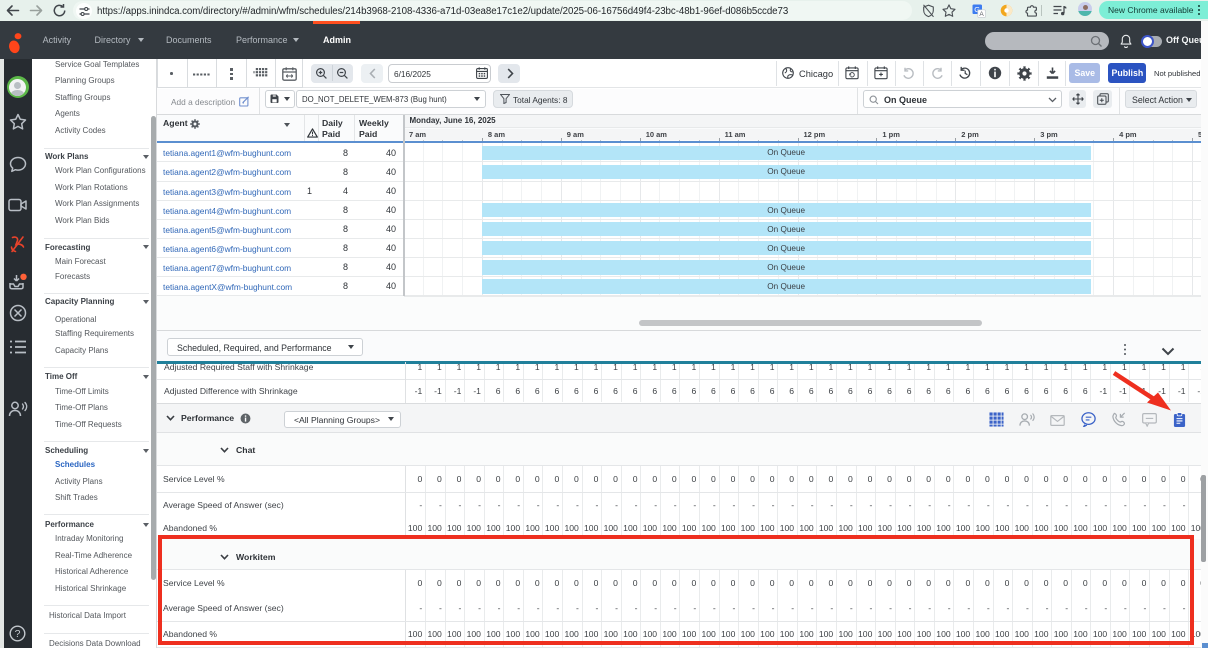 This screenshot has height=648, width=1208. Describe the element at coordinates (981, 14) in the screenshot. I see `svg-text: A` at that location.